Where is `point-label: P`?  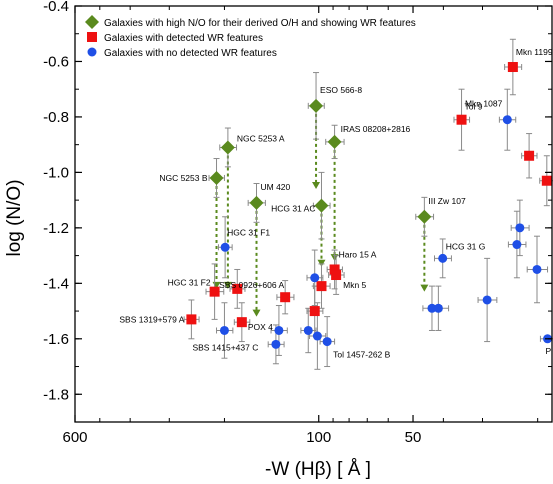
point-label: P is located at coordinates (549, 351).